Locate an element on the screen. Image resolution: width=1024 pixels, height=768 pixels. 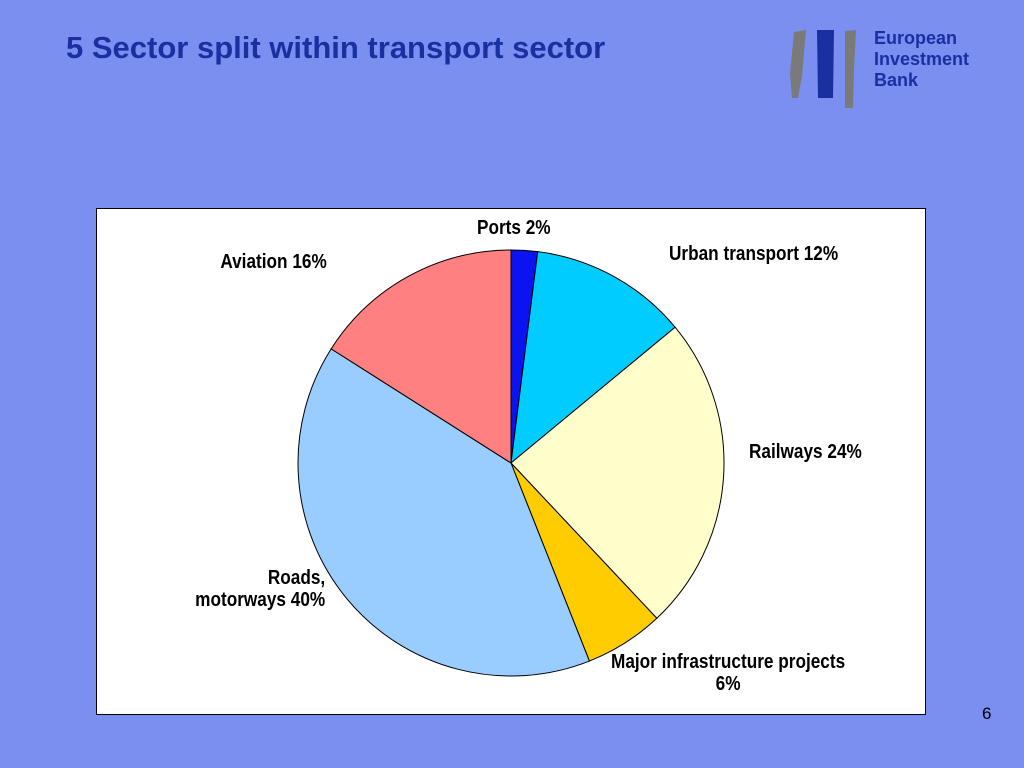
eib-logo-icon is located at coordinates (823, 69).